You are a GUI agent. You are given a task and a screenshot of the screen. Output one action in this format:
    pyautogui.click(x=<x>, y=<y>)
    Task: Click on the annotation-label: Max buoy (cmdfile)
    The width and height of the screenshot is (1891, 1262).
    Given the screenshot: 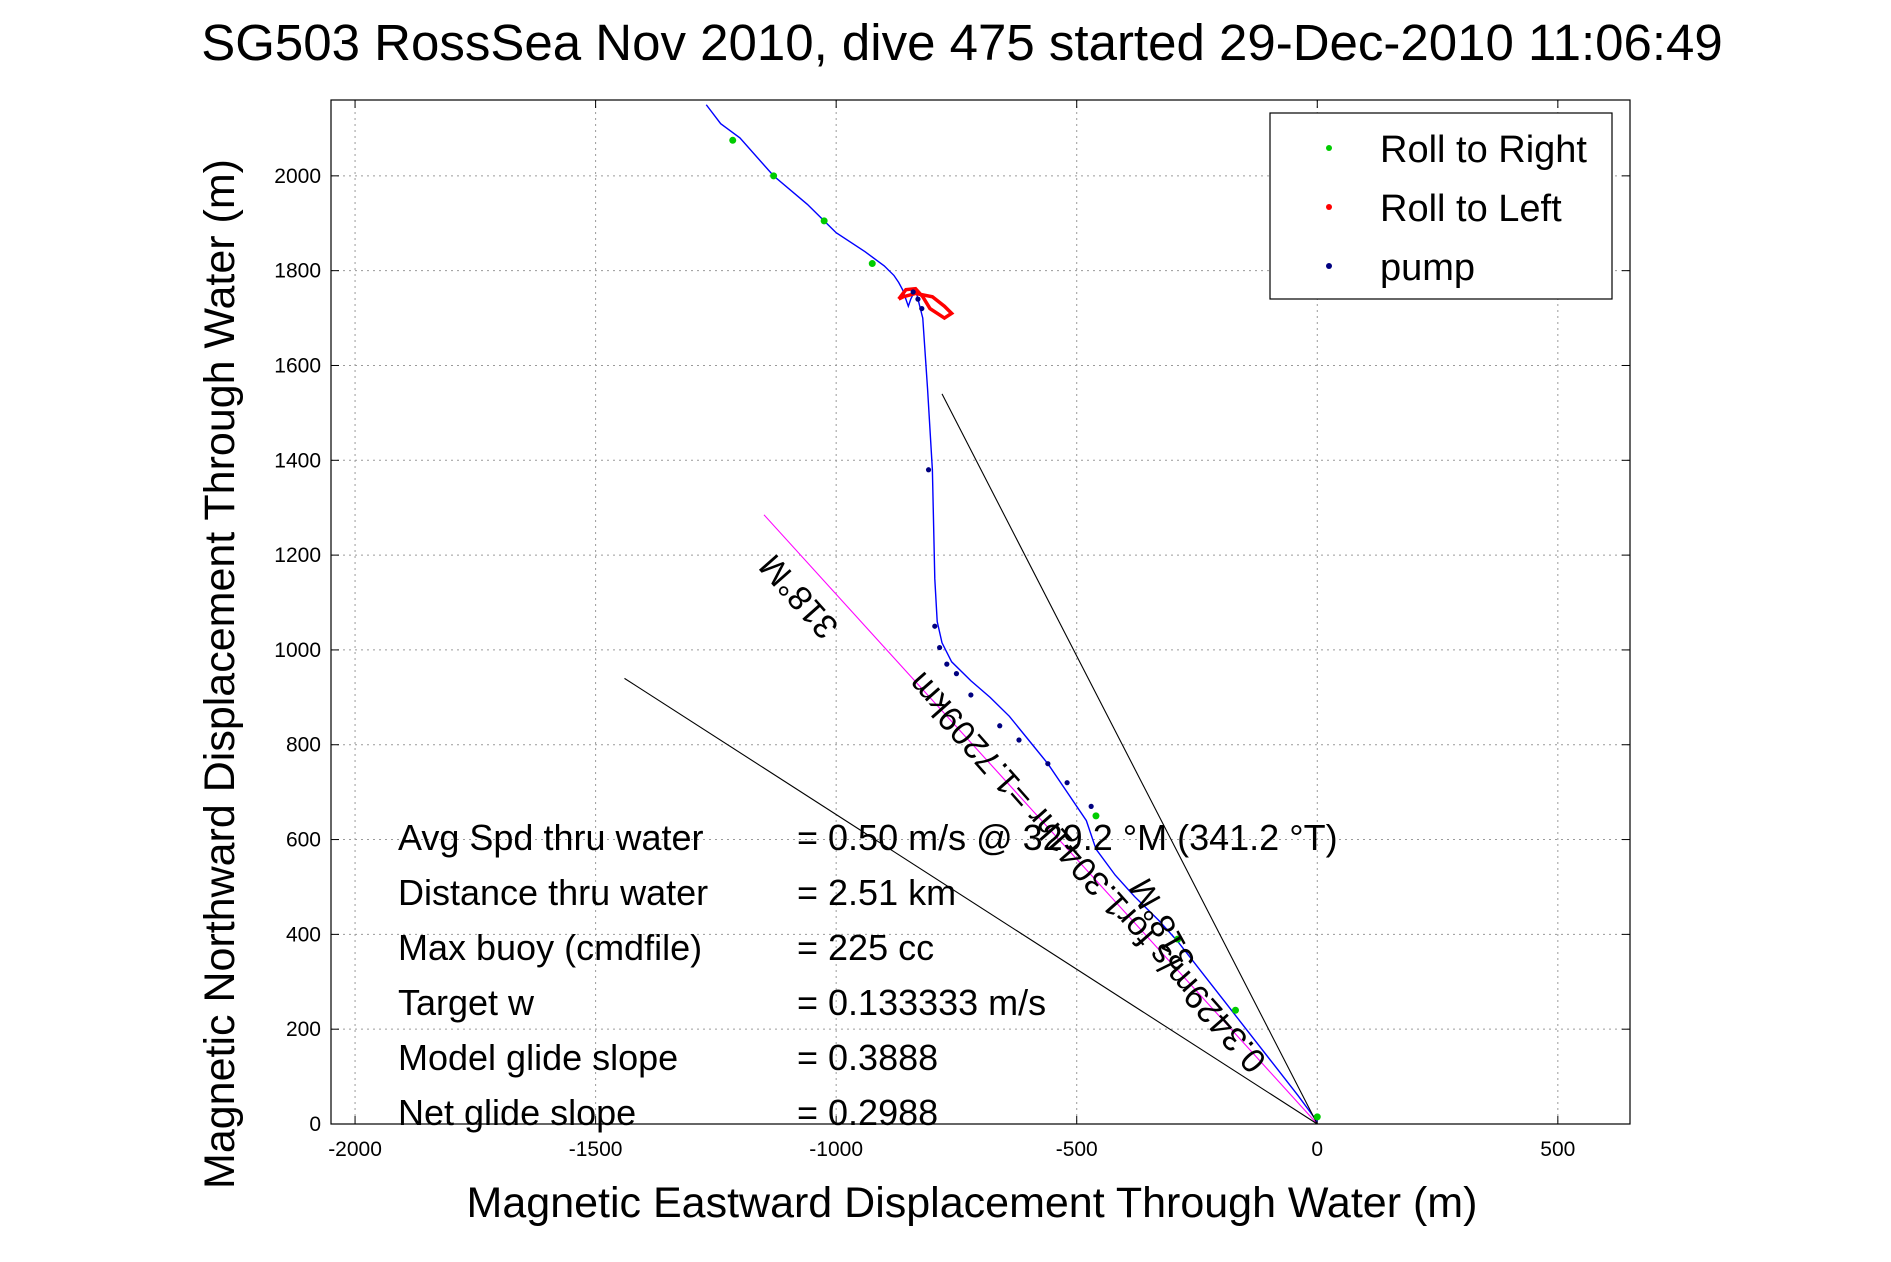 What is the action you would take?
    pyautogui.click(x=550, y=947)
    